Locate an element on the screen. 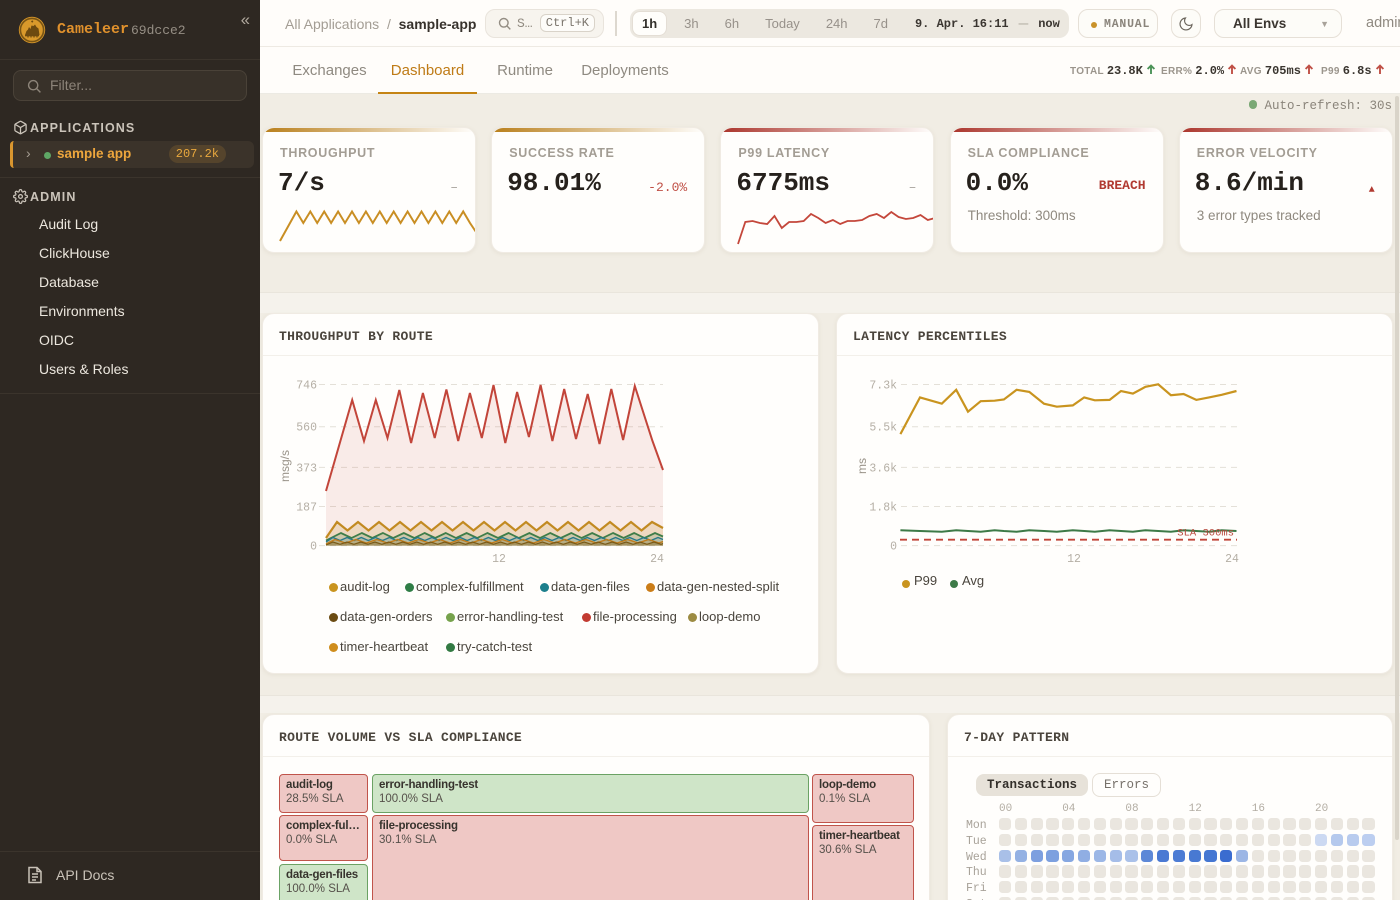 The width and height of the screenshot is (1400, 900). svg-text: SLA 300ms is located at coordinates (1205, 534).